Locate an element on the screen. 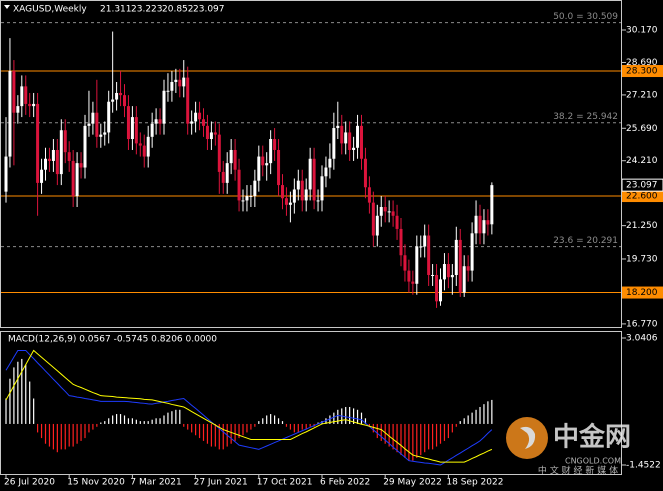 The image size is (663, 491). watermark-logo: 中金网 is located at coordinates (592, 437).